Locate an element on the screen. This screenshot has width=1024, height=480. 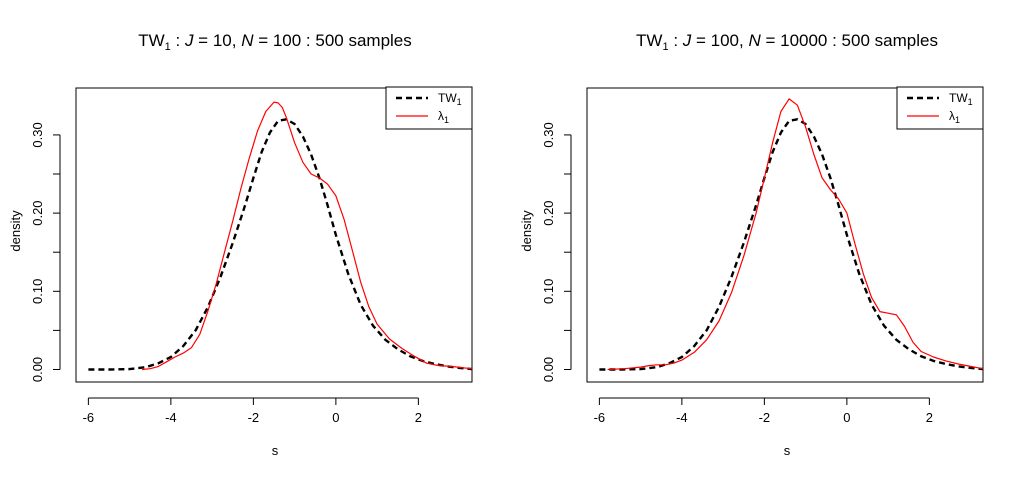
chart-title: TW1 : J = 100, N = 10000 : 500 samples is located at coordinates (787, 42).